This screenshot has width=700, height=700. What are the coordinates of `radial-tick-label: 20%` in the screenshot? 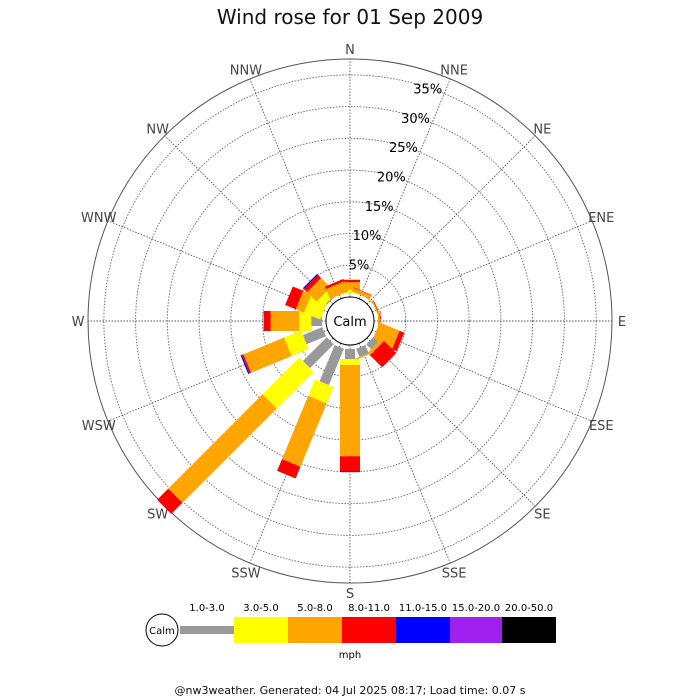 It's located at (391, 178).